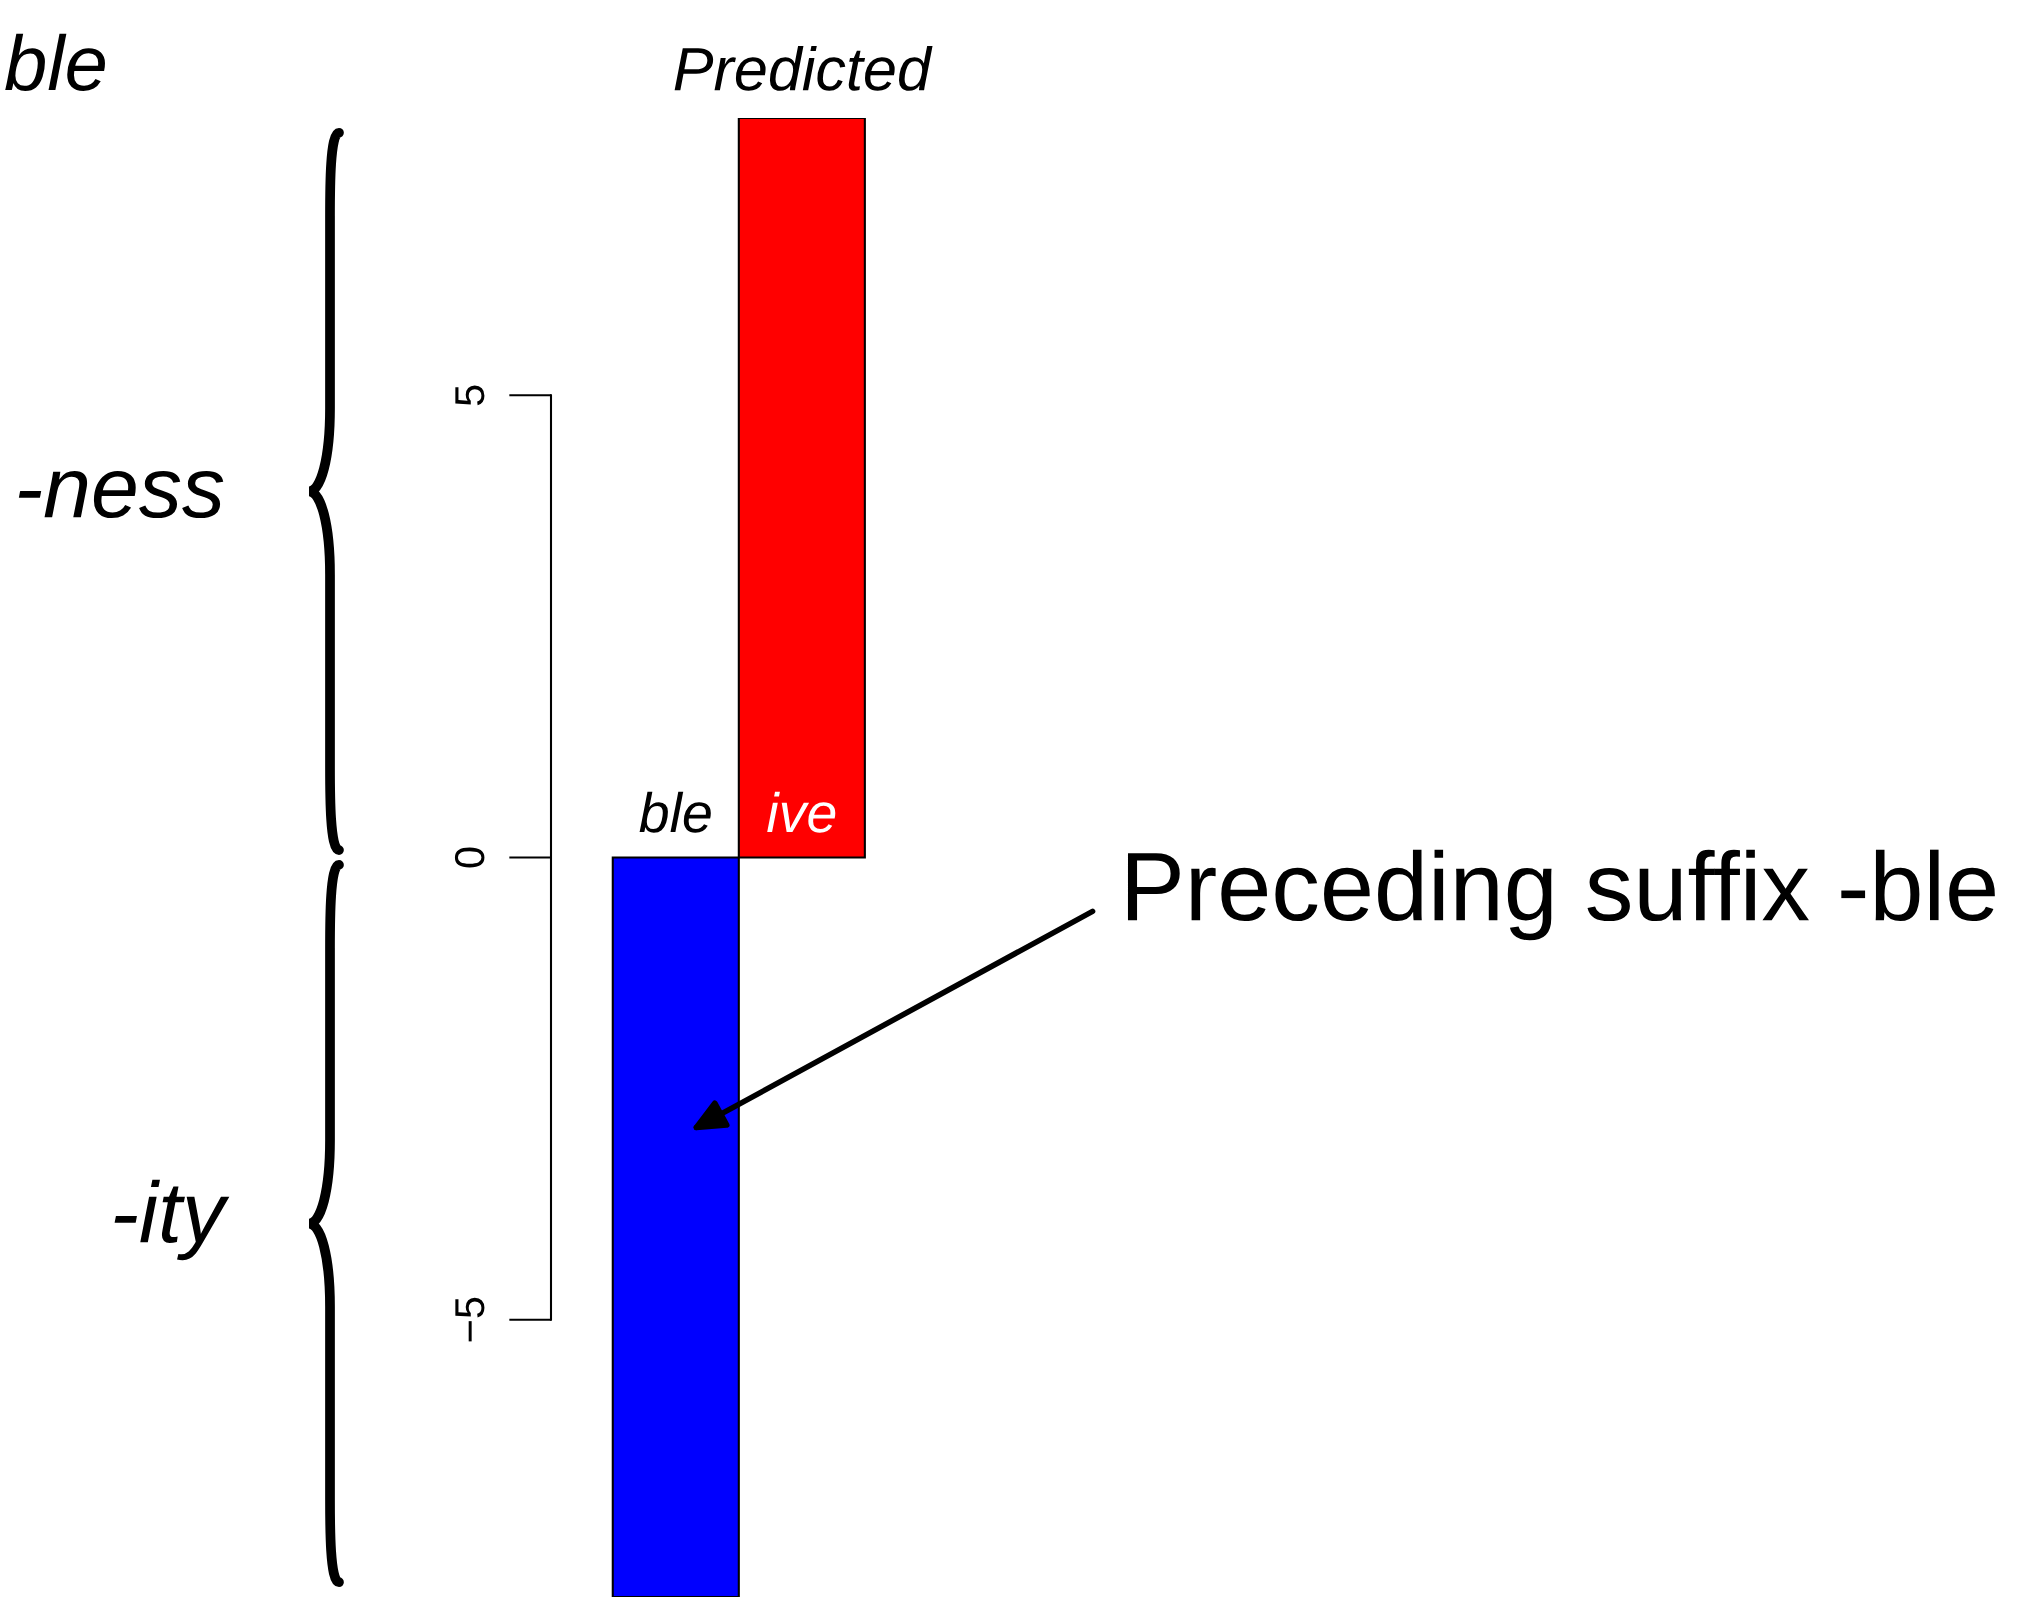 The width and height of the screenshot is (2036, 1597). I want to click on chart-title: Predicted, so click(803, 68).